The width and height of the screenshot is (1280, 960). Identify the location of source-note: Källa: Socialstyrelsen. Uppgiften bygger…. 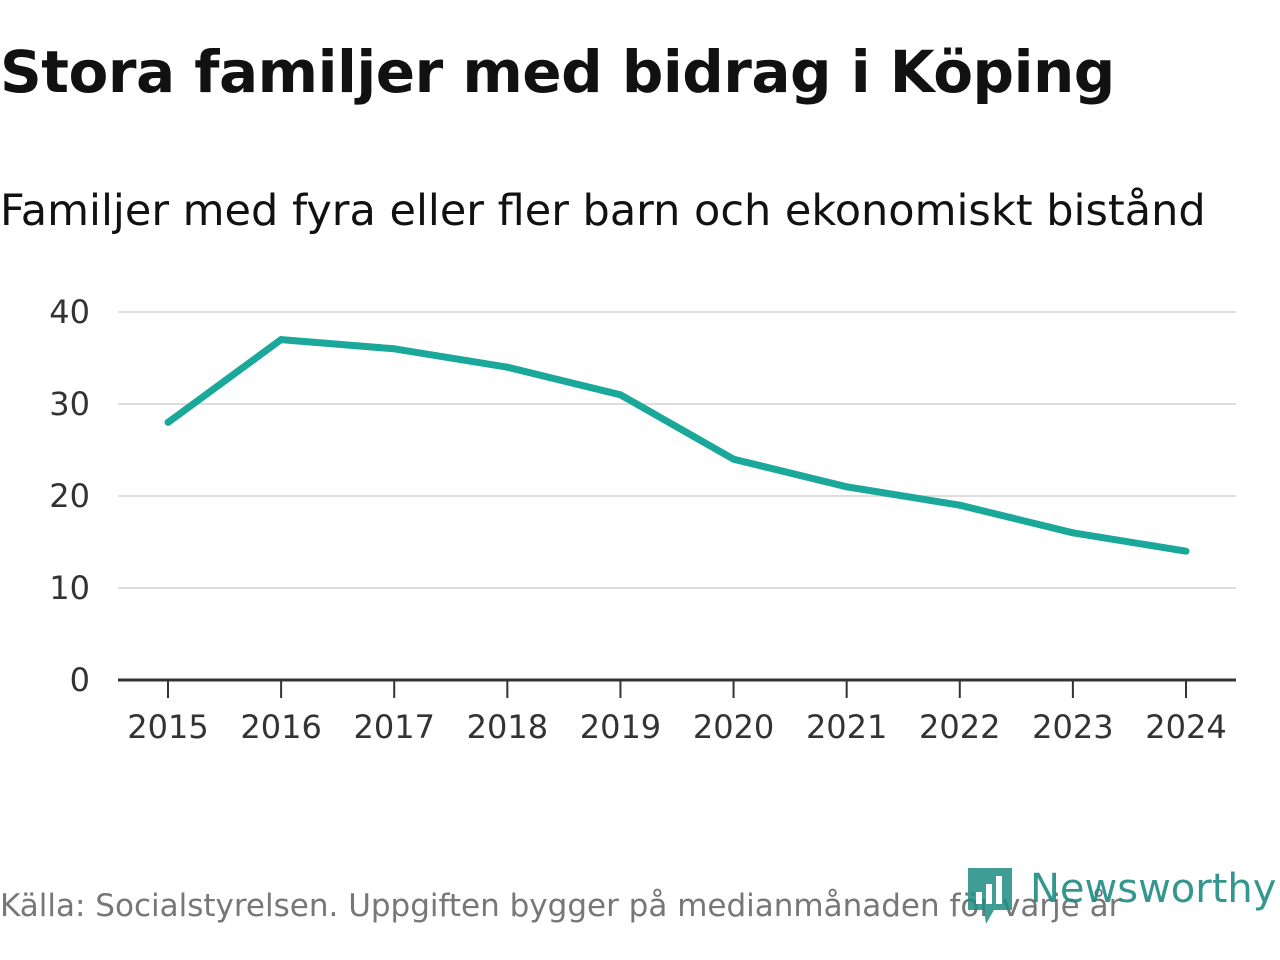
(561, 906).